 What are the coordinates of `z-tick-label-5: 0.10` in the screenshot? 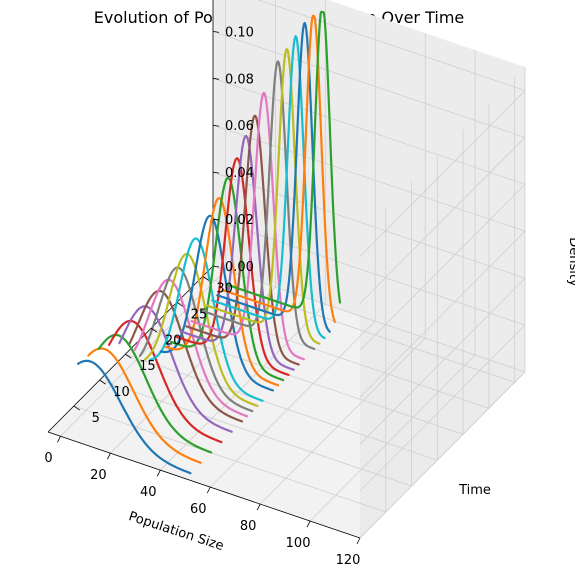 It's located at (239, 32).